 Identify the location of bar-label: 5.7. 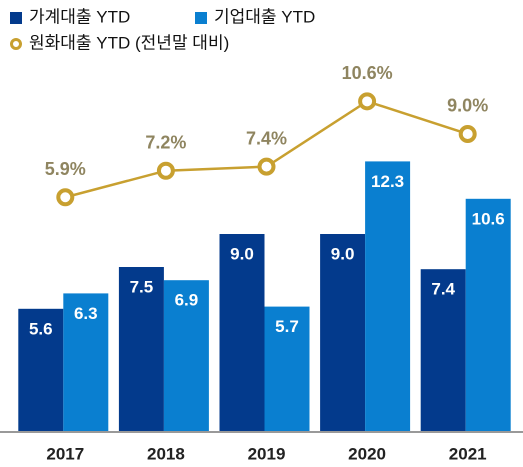
(287, 326).